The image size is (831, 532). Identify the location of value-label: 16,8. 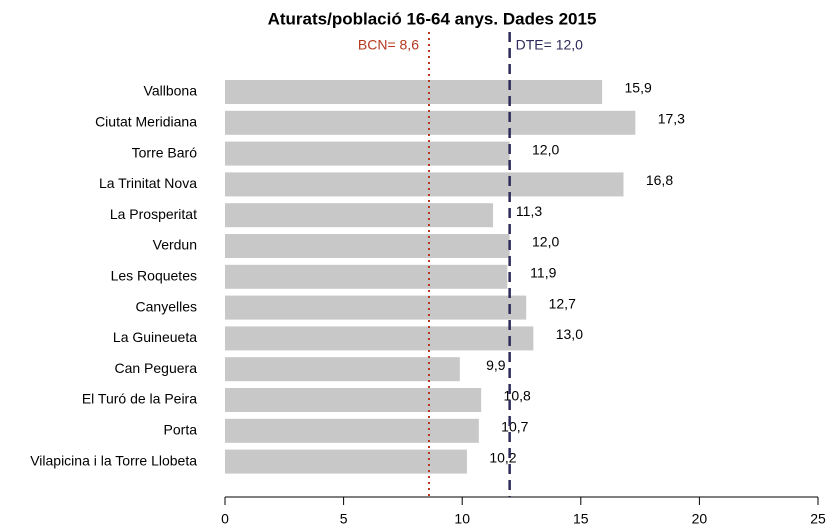
(659, 180).